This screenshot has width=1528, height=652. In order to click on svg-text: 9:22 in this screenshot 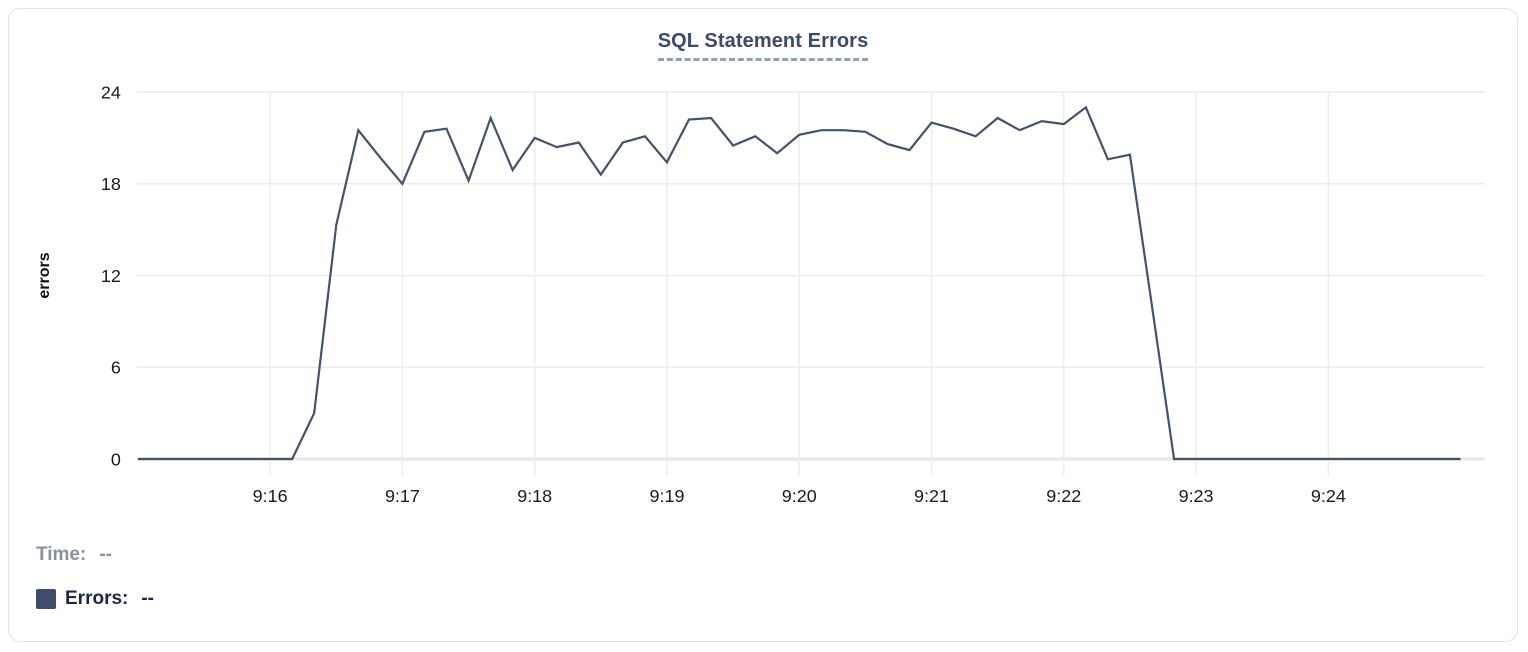, I will do `click(1063, 496)`.